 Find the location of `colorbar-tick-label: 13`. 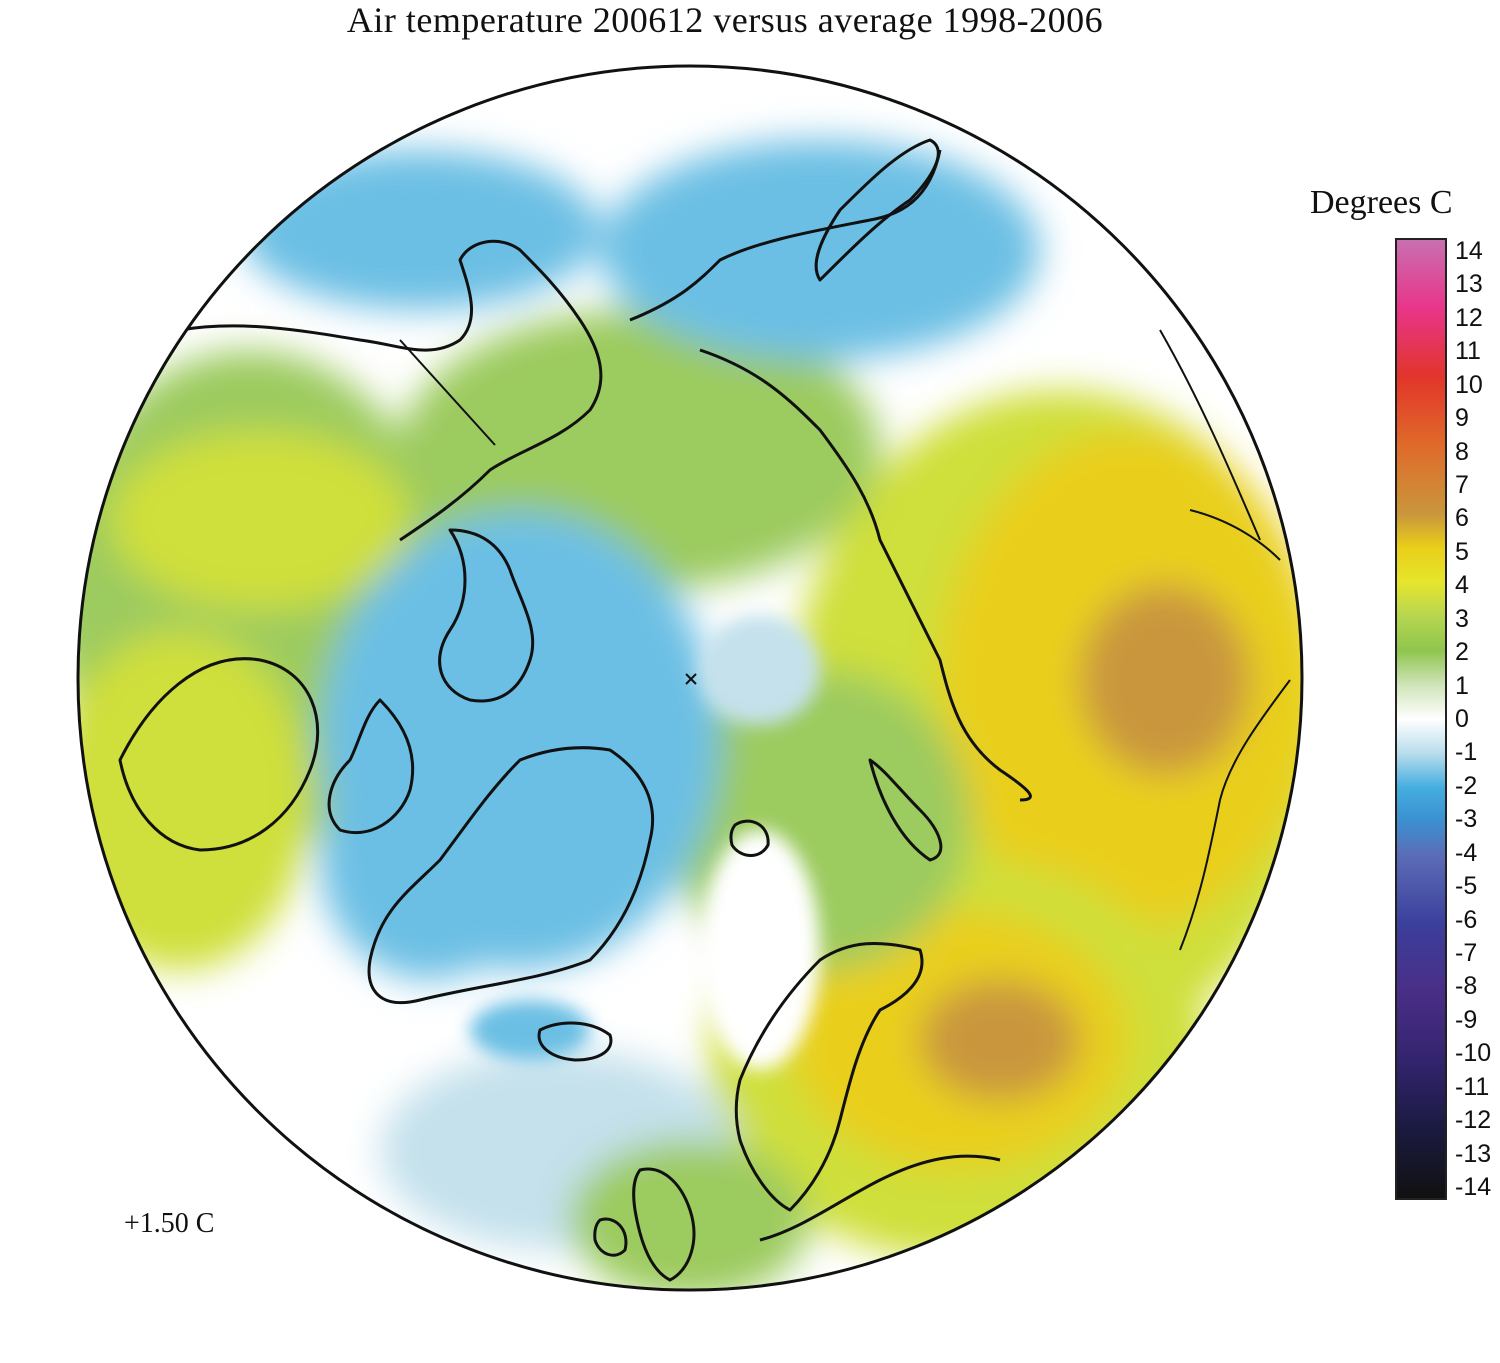

colorbar-tick-label: 13 is located at coordinates (1469, 284).